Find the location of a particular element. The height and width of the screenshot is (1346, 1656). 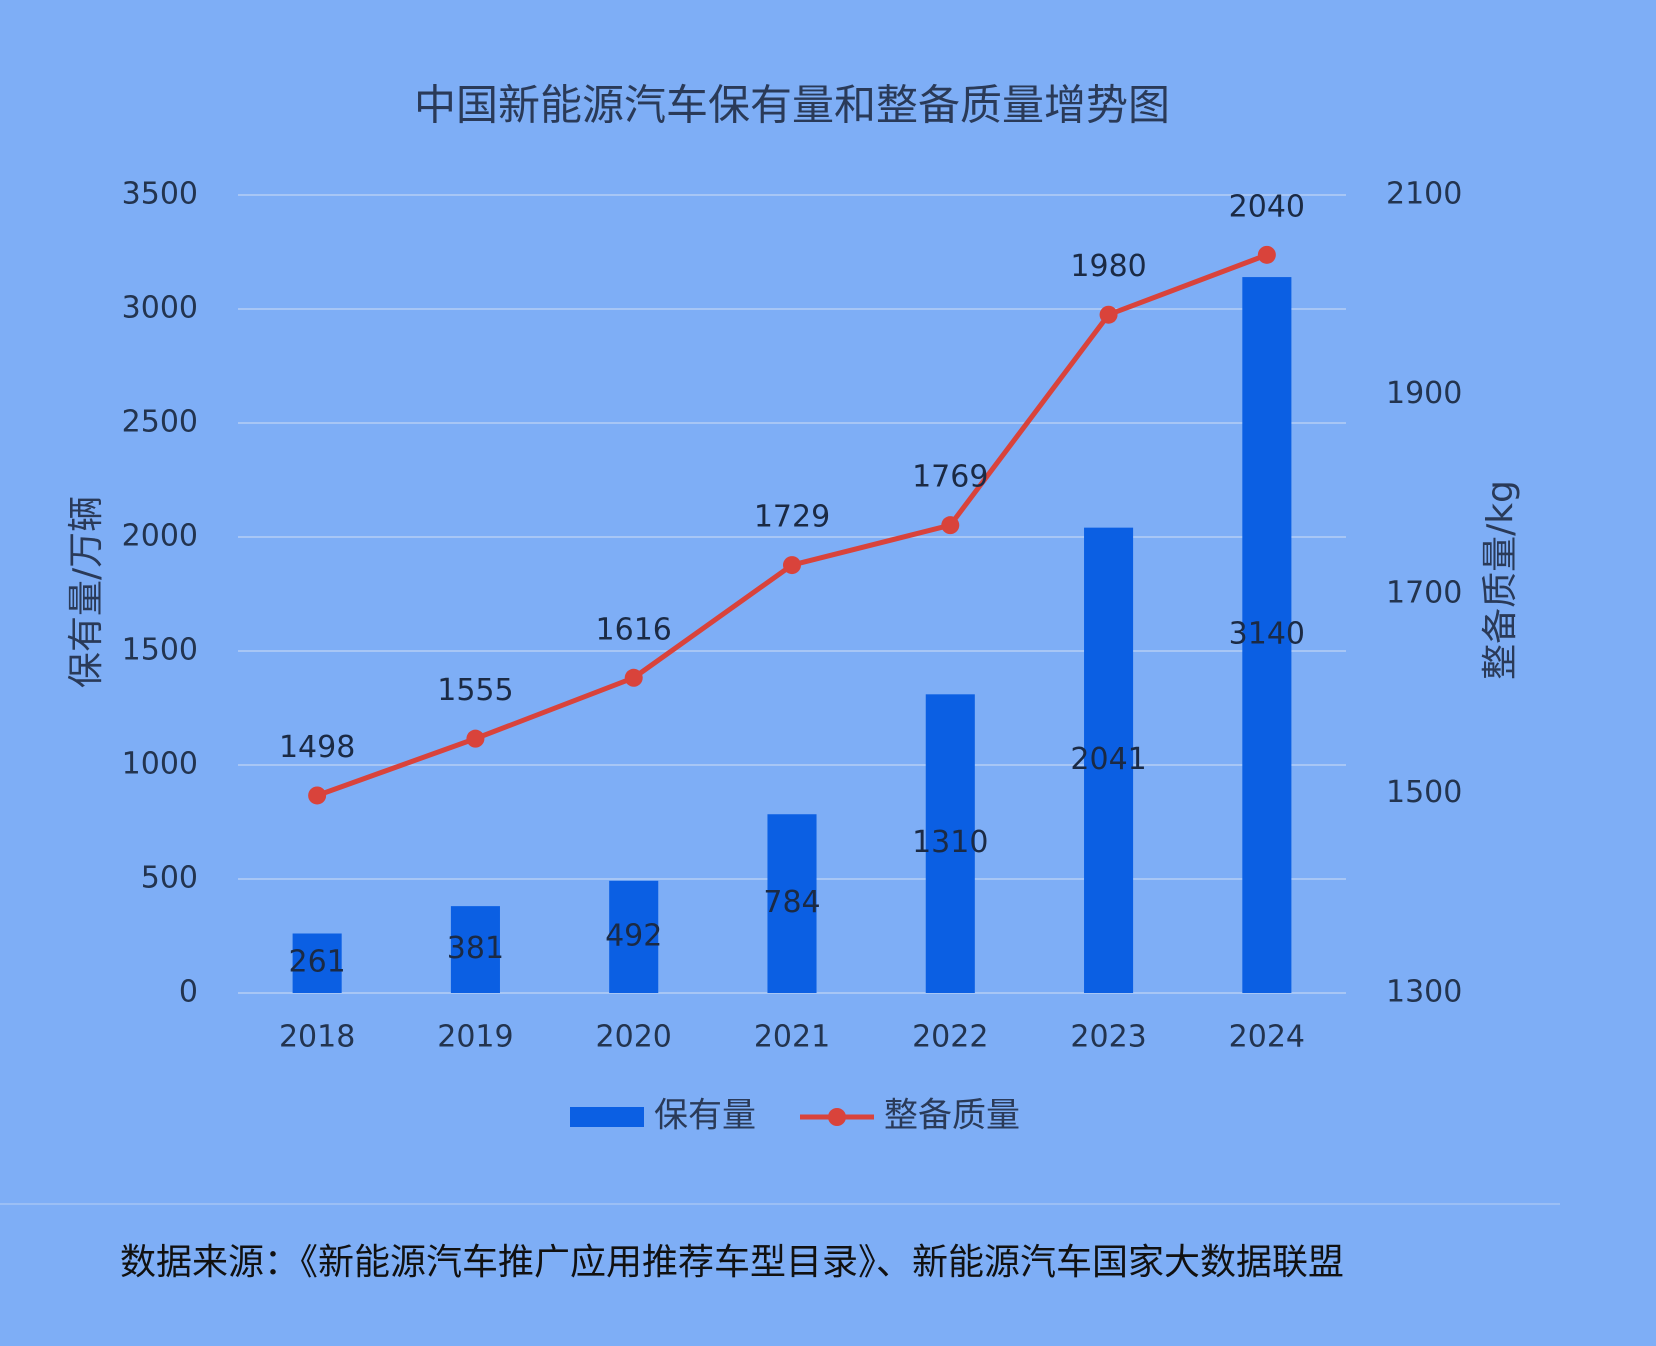

chart-title: 中国新能源汽车保有量和整备质量增势图 is located at coordinates (792, 105).